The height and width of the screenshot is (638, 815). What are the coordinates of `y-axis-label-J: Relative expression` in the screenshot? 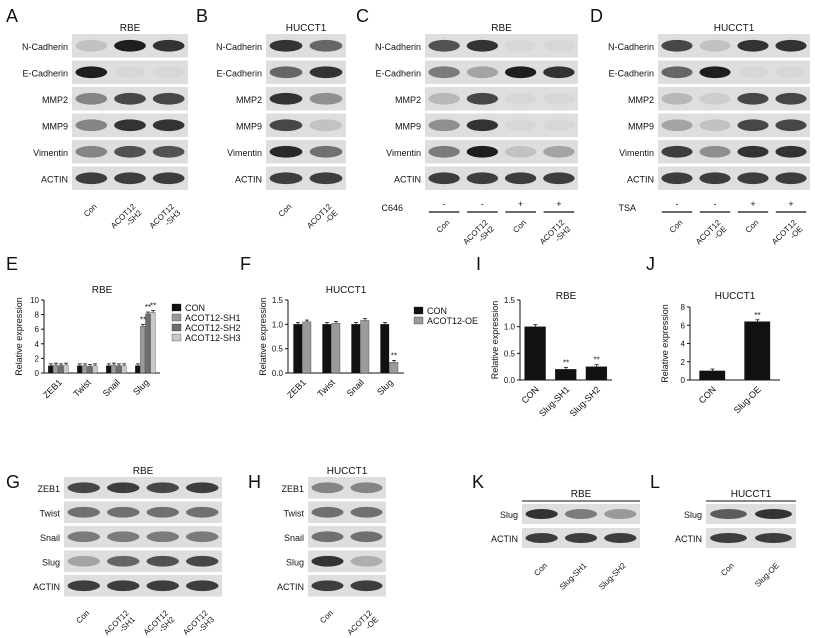 It's located at (665, 343).